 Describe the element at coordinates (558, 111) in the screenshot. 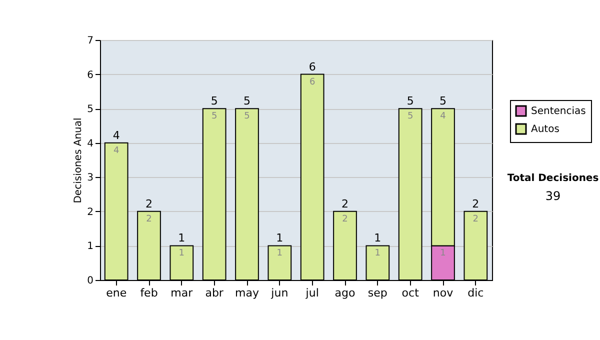

I see `legend-label: Sentencias` at that location.